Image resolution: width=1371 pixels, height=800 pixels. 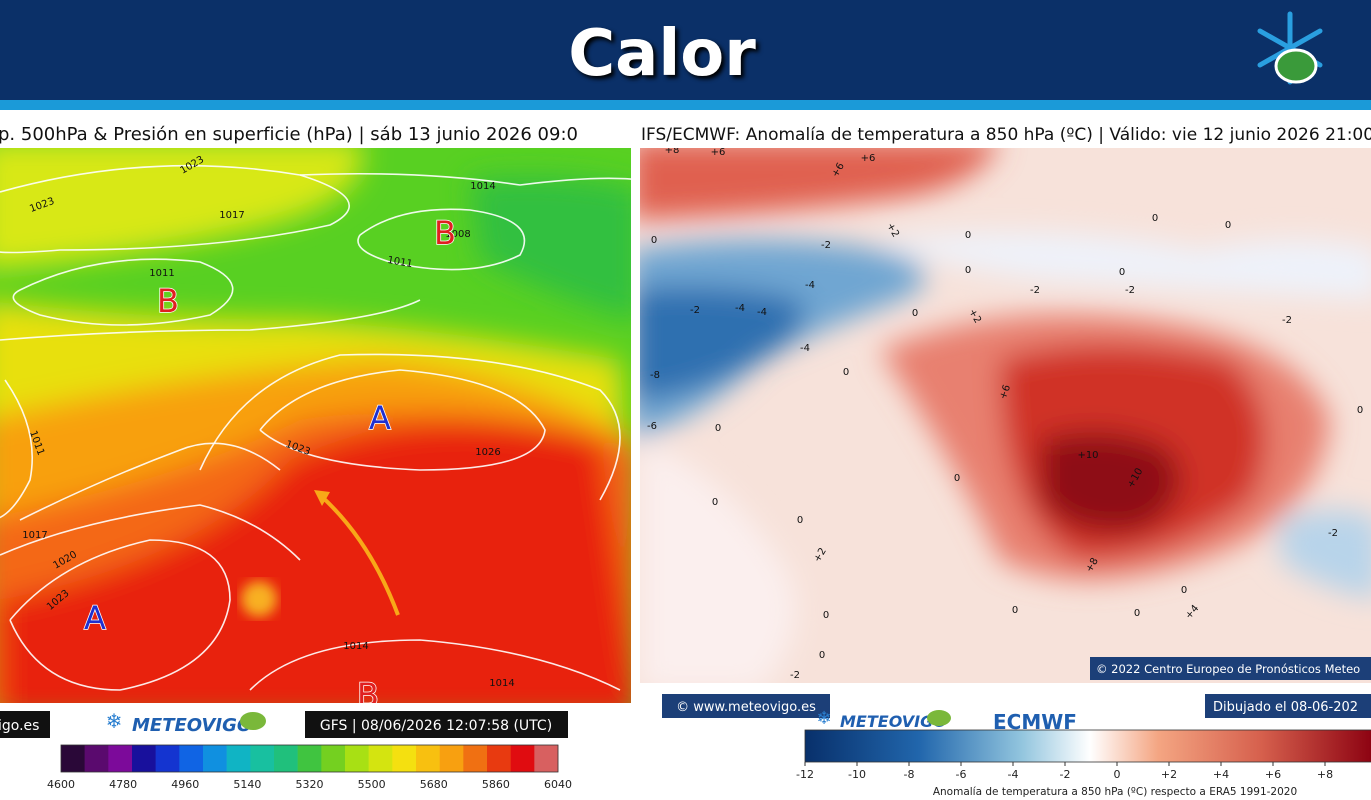 I want to click on colorbar-tick-label: +4, so click(x=1221, y=774).